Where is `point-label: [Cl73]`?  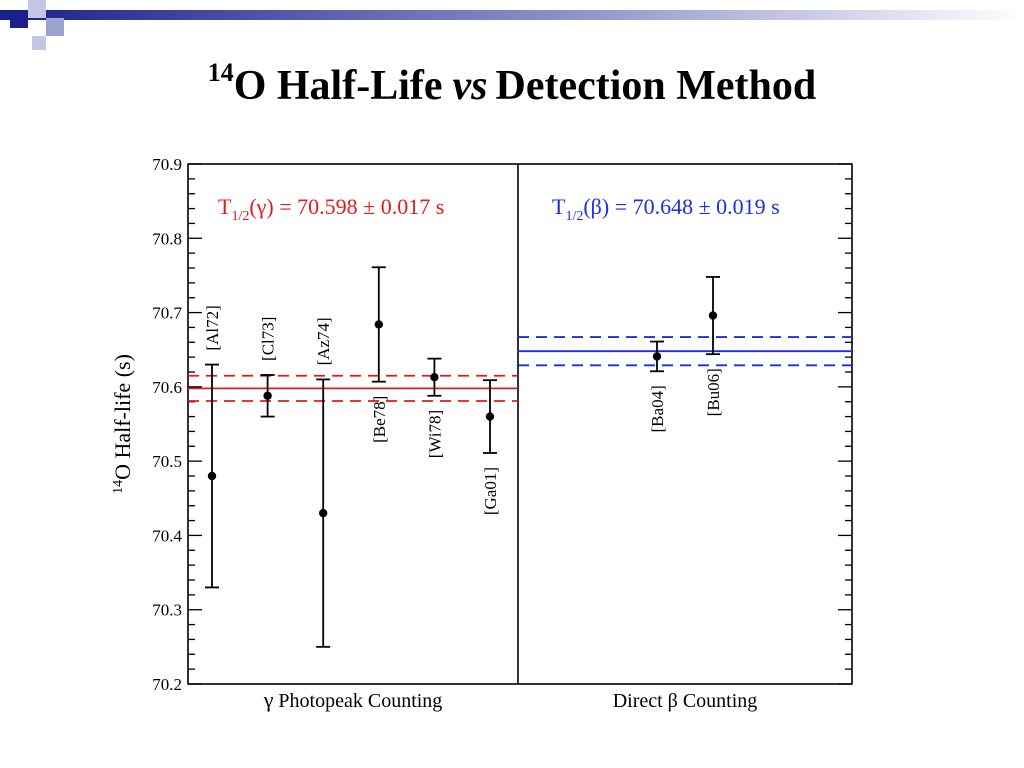 point-label: [Cl73] is located at coordinates (268, 339).